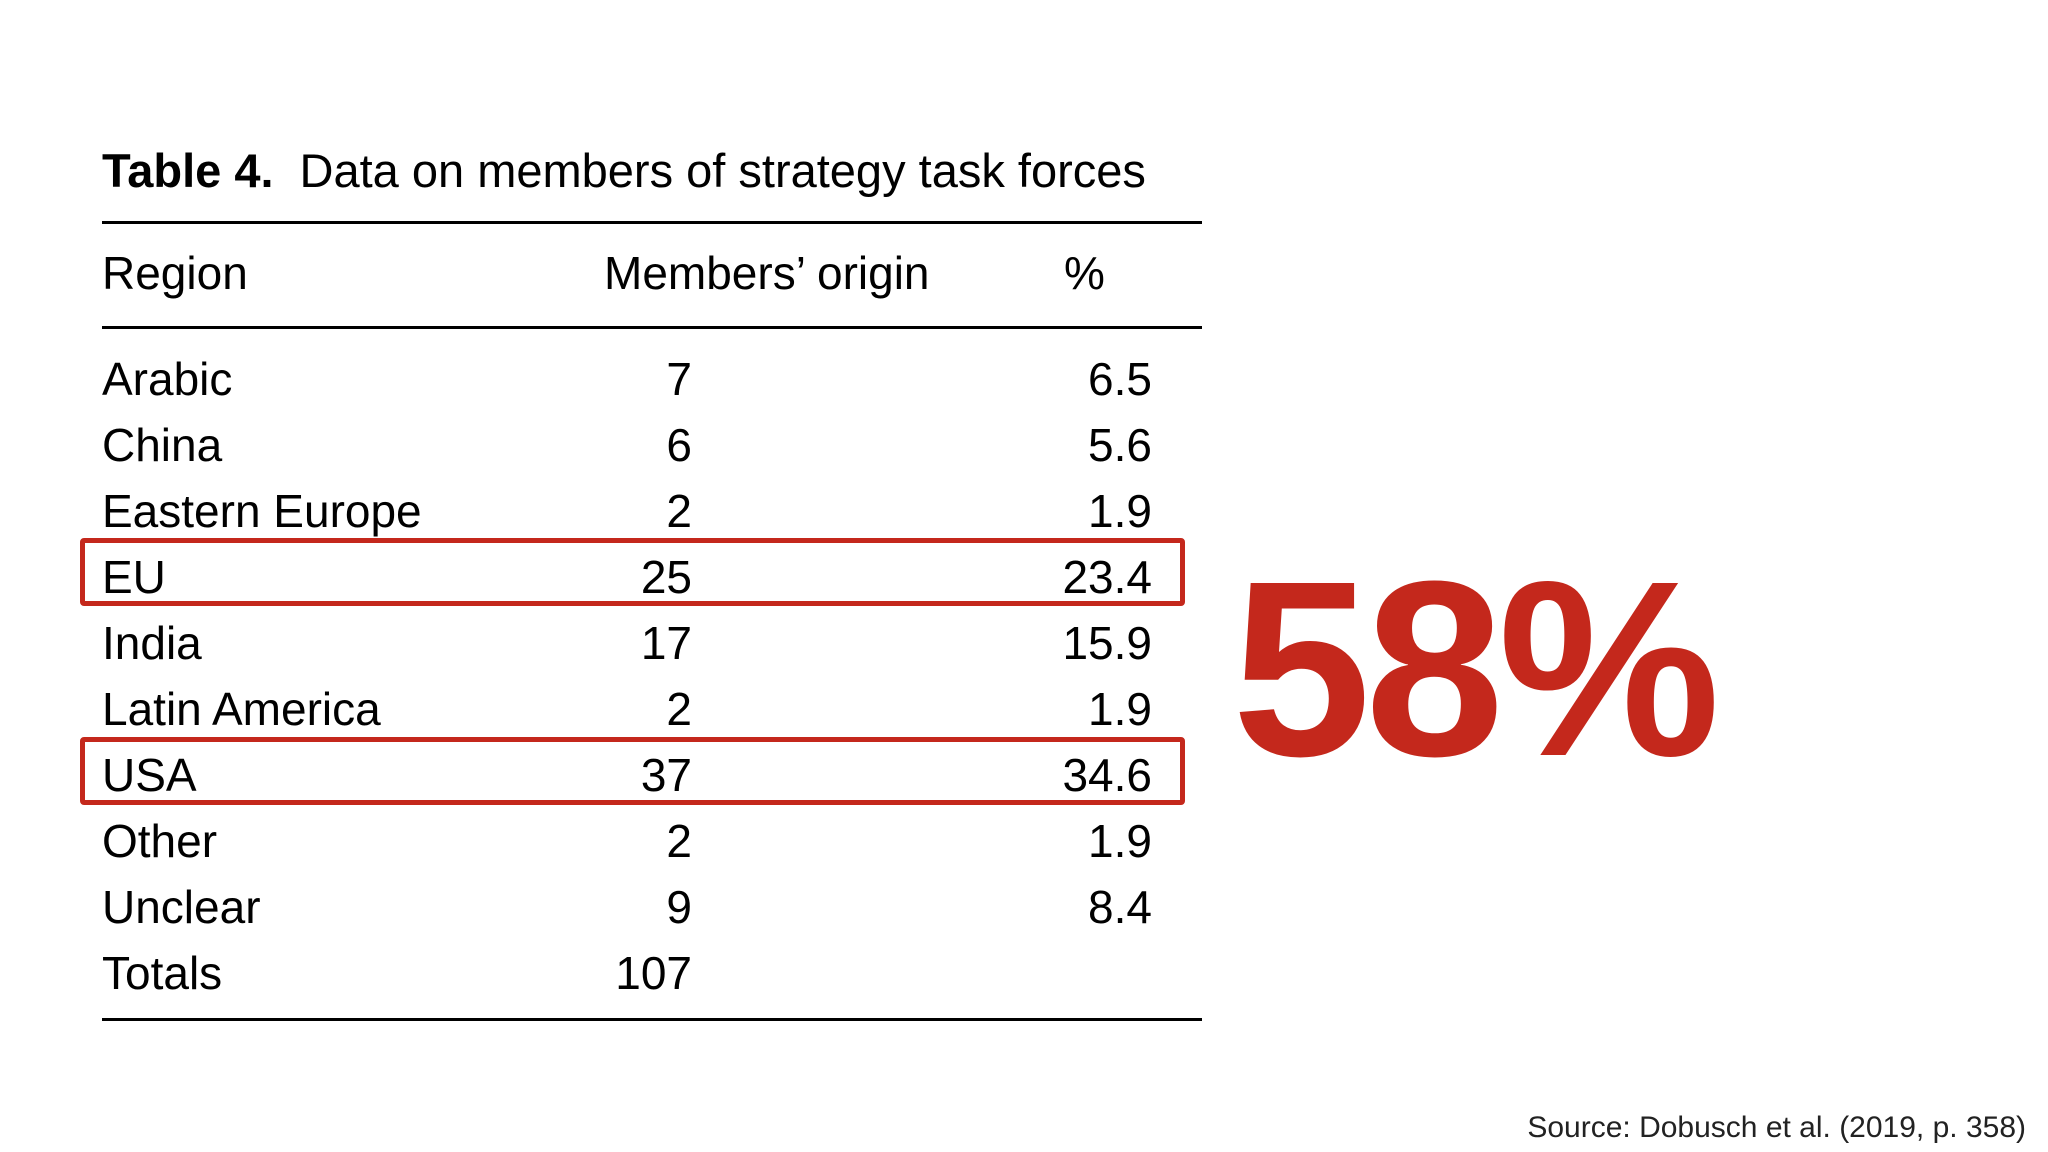 The image size is (2048, 1152). Describe the element at coordinates (175, 273) in the screenshot. I see `header-region: Region` at that location.